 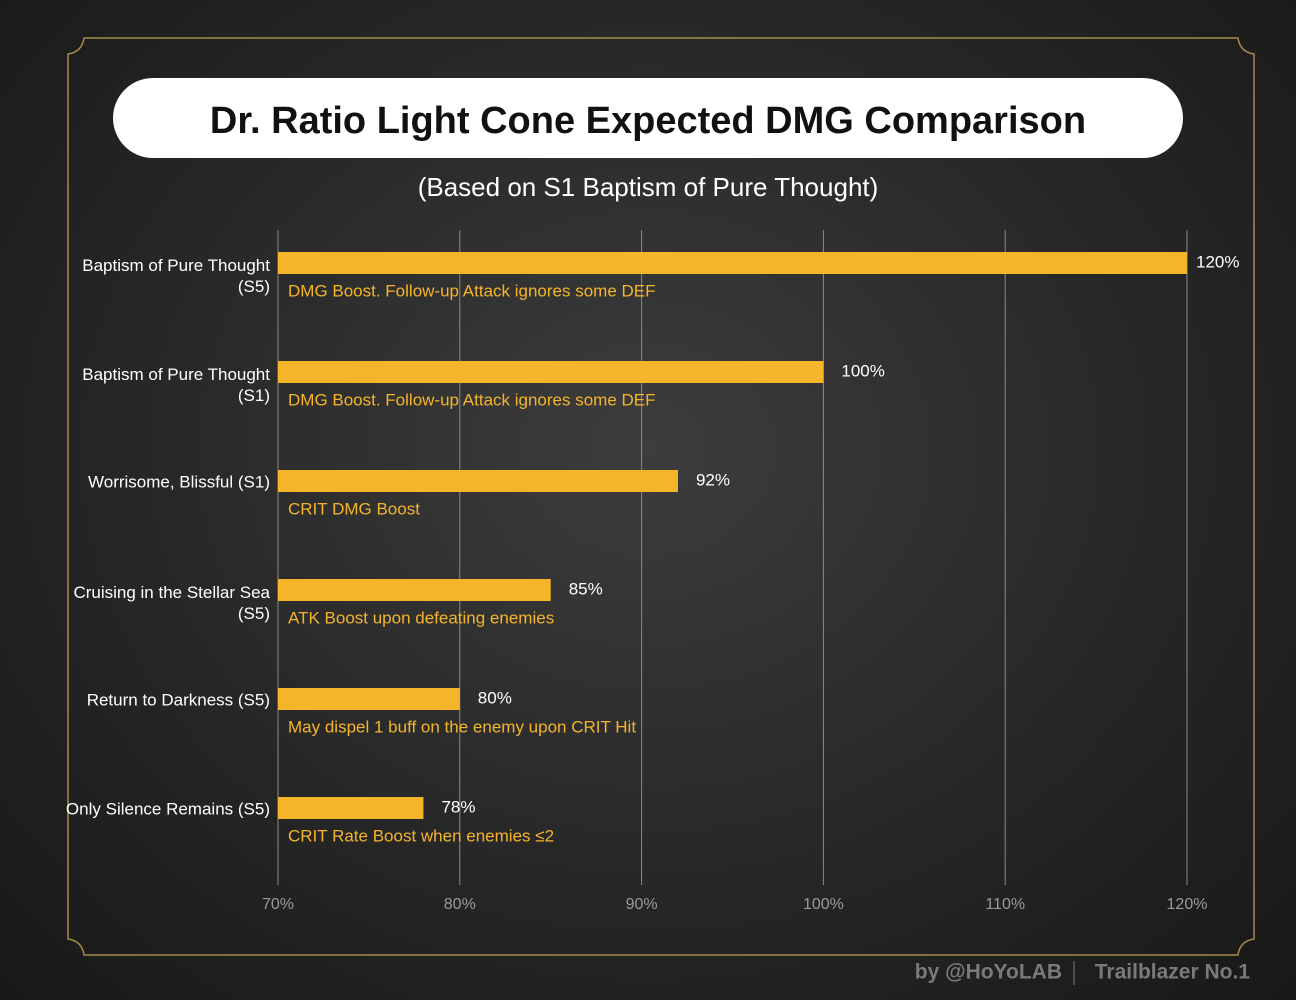 What do you see at coordinates (1005, 904) in the screenshot?
I see `x-tick-label: 110%` at bounding box center [1005, 904].